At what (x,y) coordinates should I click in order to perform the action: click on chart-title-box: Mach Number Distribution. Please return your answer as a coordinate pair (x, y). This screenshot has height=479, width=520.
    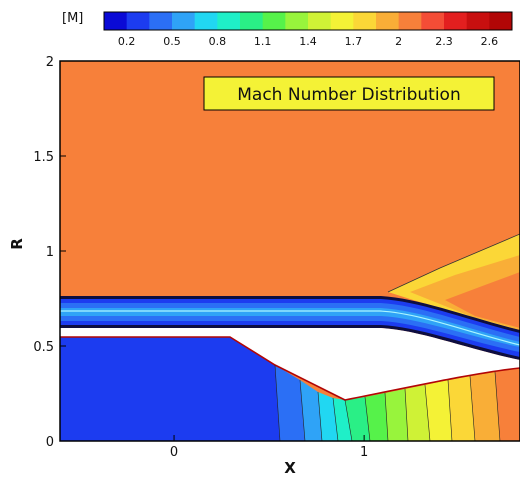
    Looking at the image, I should click on (349, 93).